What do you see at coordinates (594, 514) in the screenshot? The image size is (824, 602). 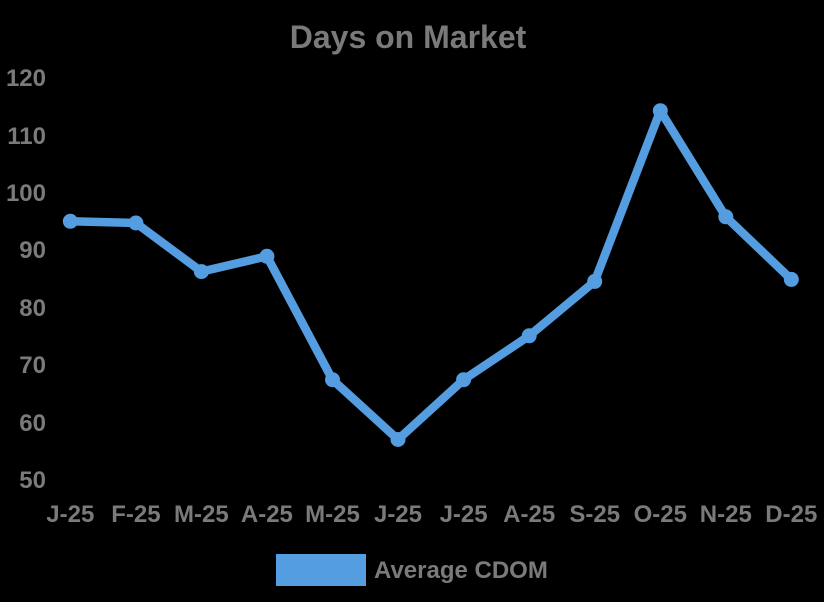 I see `svg-text: S-25` at bounding box center [594, 514].